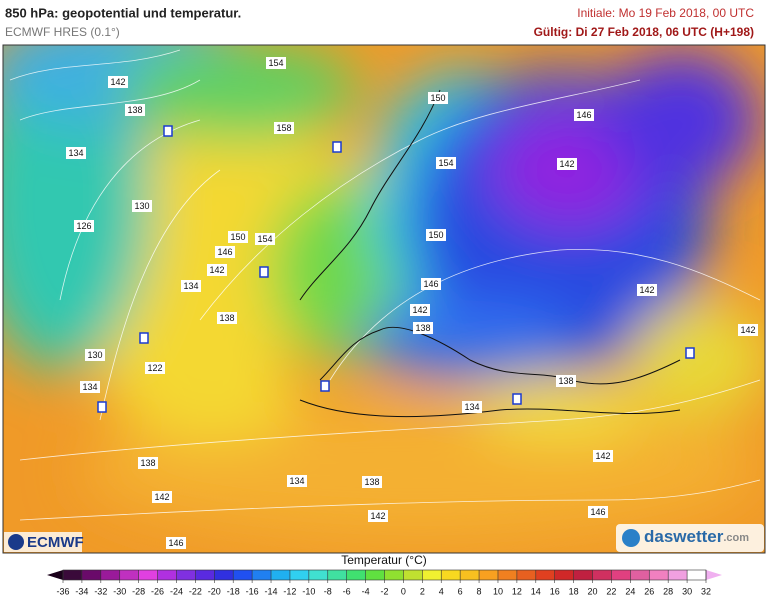 The width and height of the screenshot is (768, 604). Describe the element at coordinates (665, 13) in the screenshot. I see `initial-time: Initiale: Mo 19 Feb 2018, 00 UTC` at that location.